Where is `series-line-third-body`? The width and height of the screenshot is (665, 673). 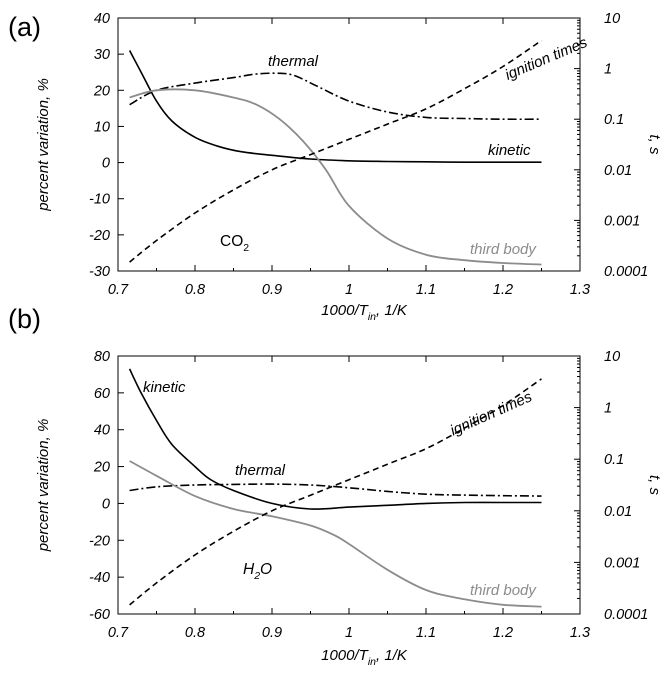 series-line-third-body is located at coordinates (335, 534).